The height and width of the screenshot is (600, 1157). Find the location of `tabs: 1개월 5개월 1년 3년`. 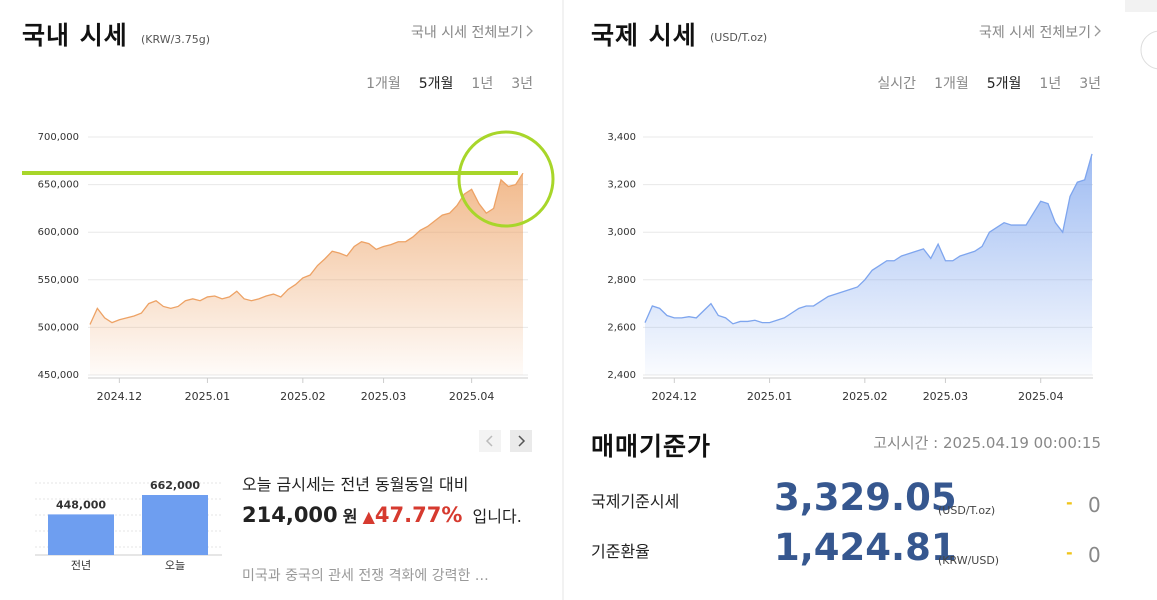

tabs: 1개월 5개월 1년 3년 is located at coordinates (449, 83).